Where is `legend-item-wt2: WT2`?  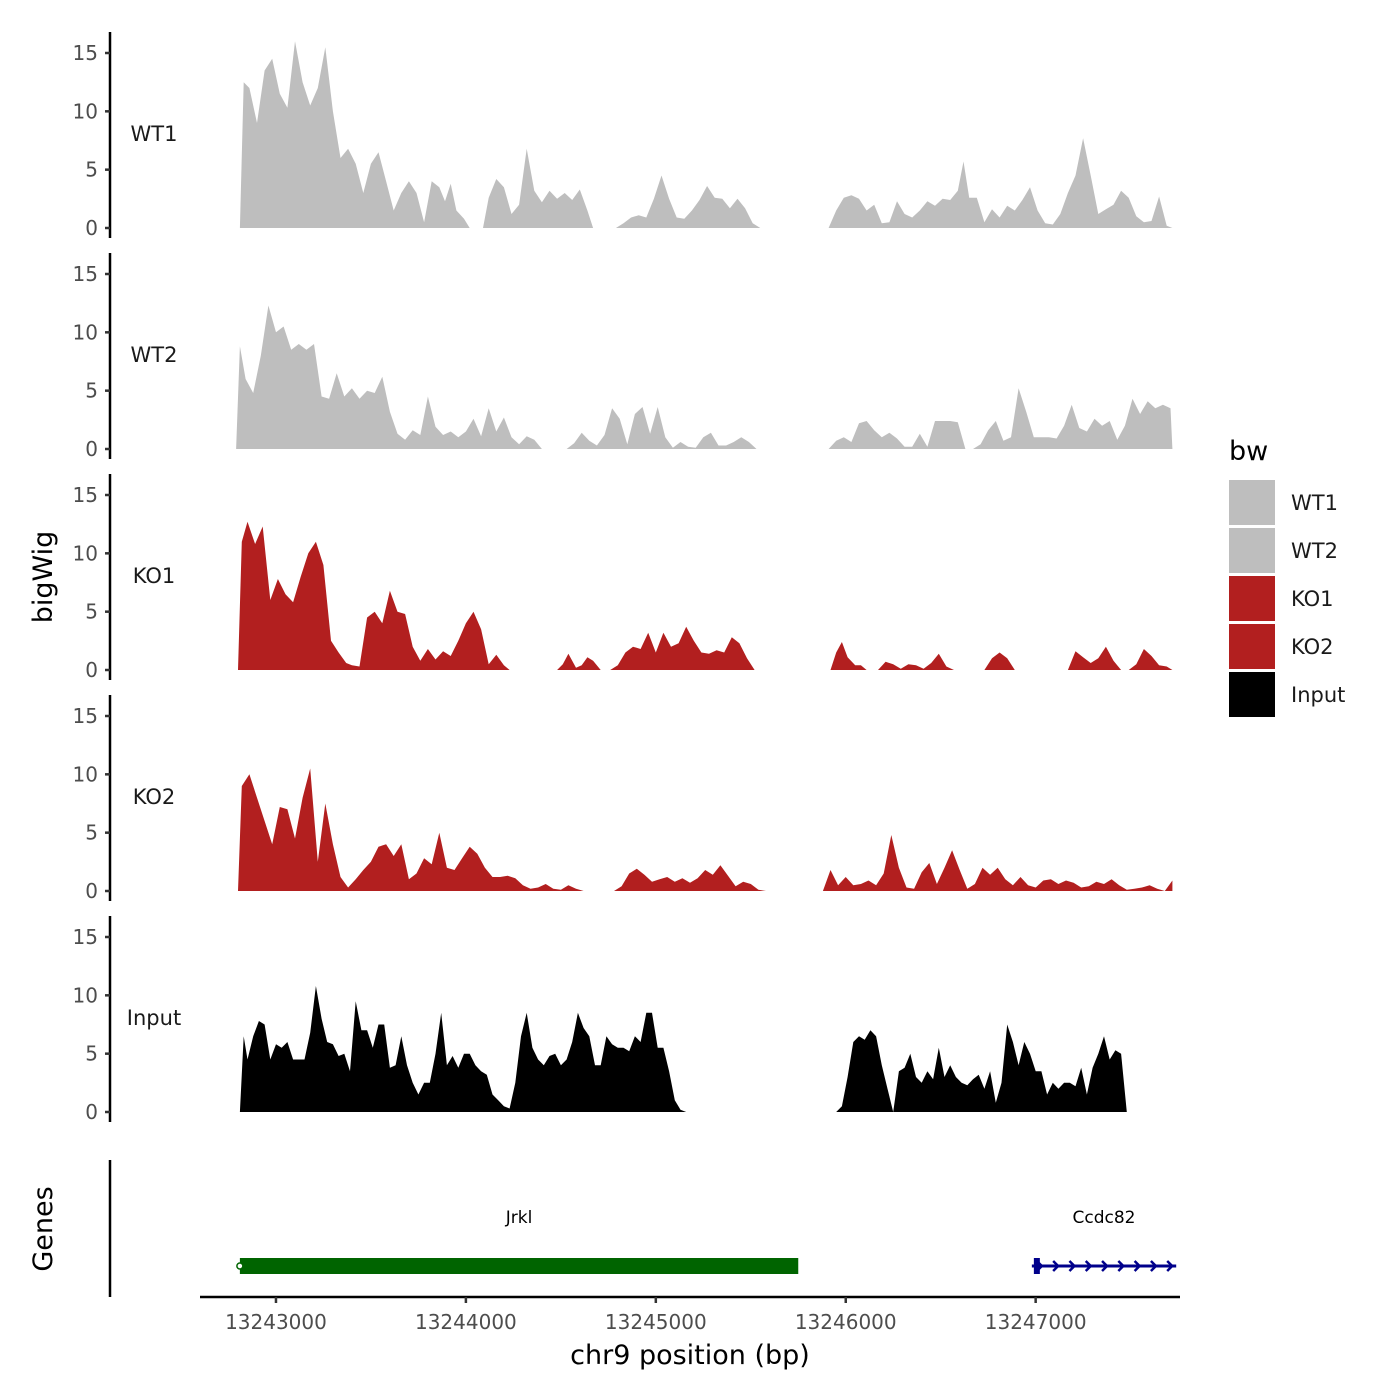 legend-item-wt2: WT2 is located at coordinates (1283, 550).